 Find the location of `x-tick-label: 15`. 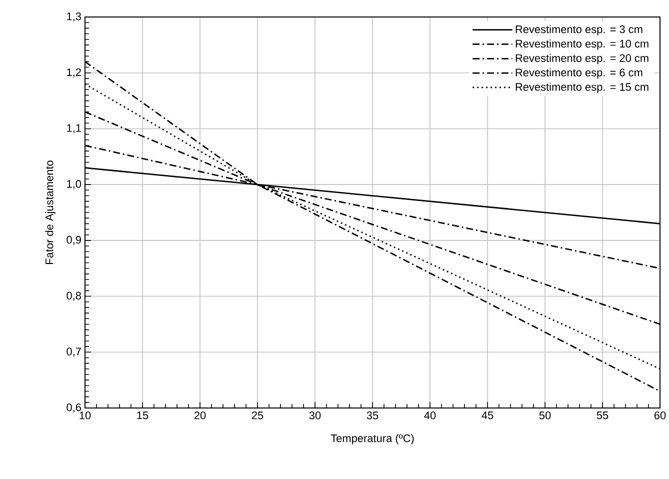

x-tick-label: 15 is located at coordinates (142, 416).